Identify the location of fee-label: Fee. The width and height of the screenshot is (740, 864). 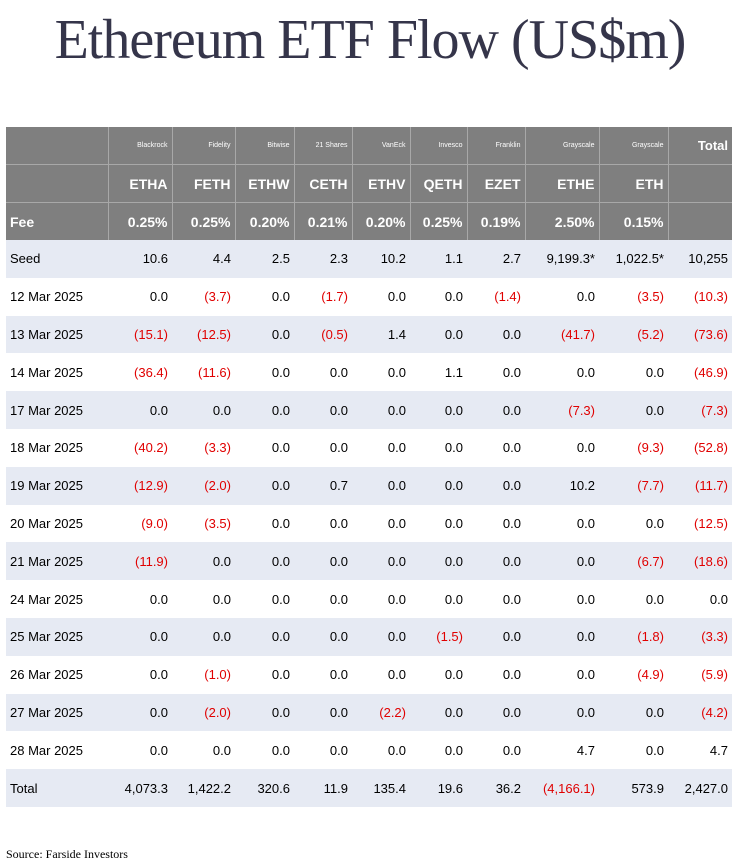
(57, 221).